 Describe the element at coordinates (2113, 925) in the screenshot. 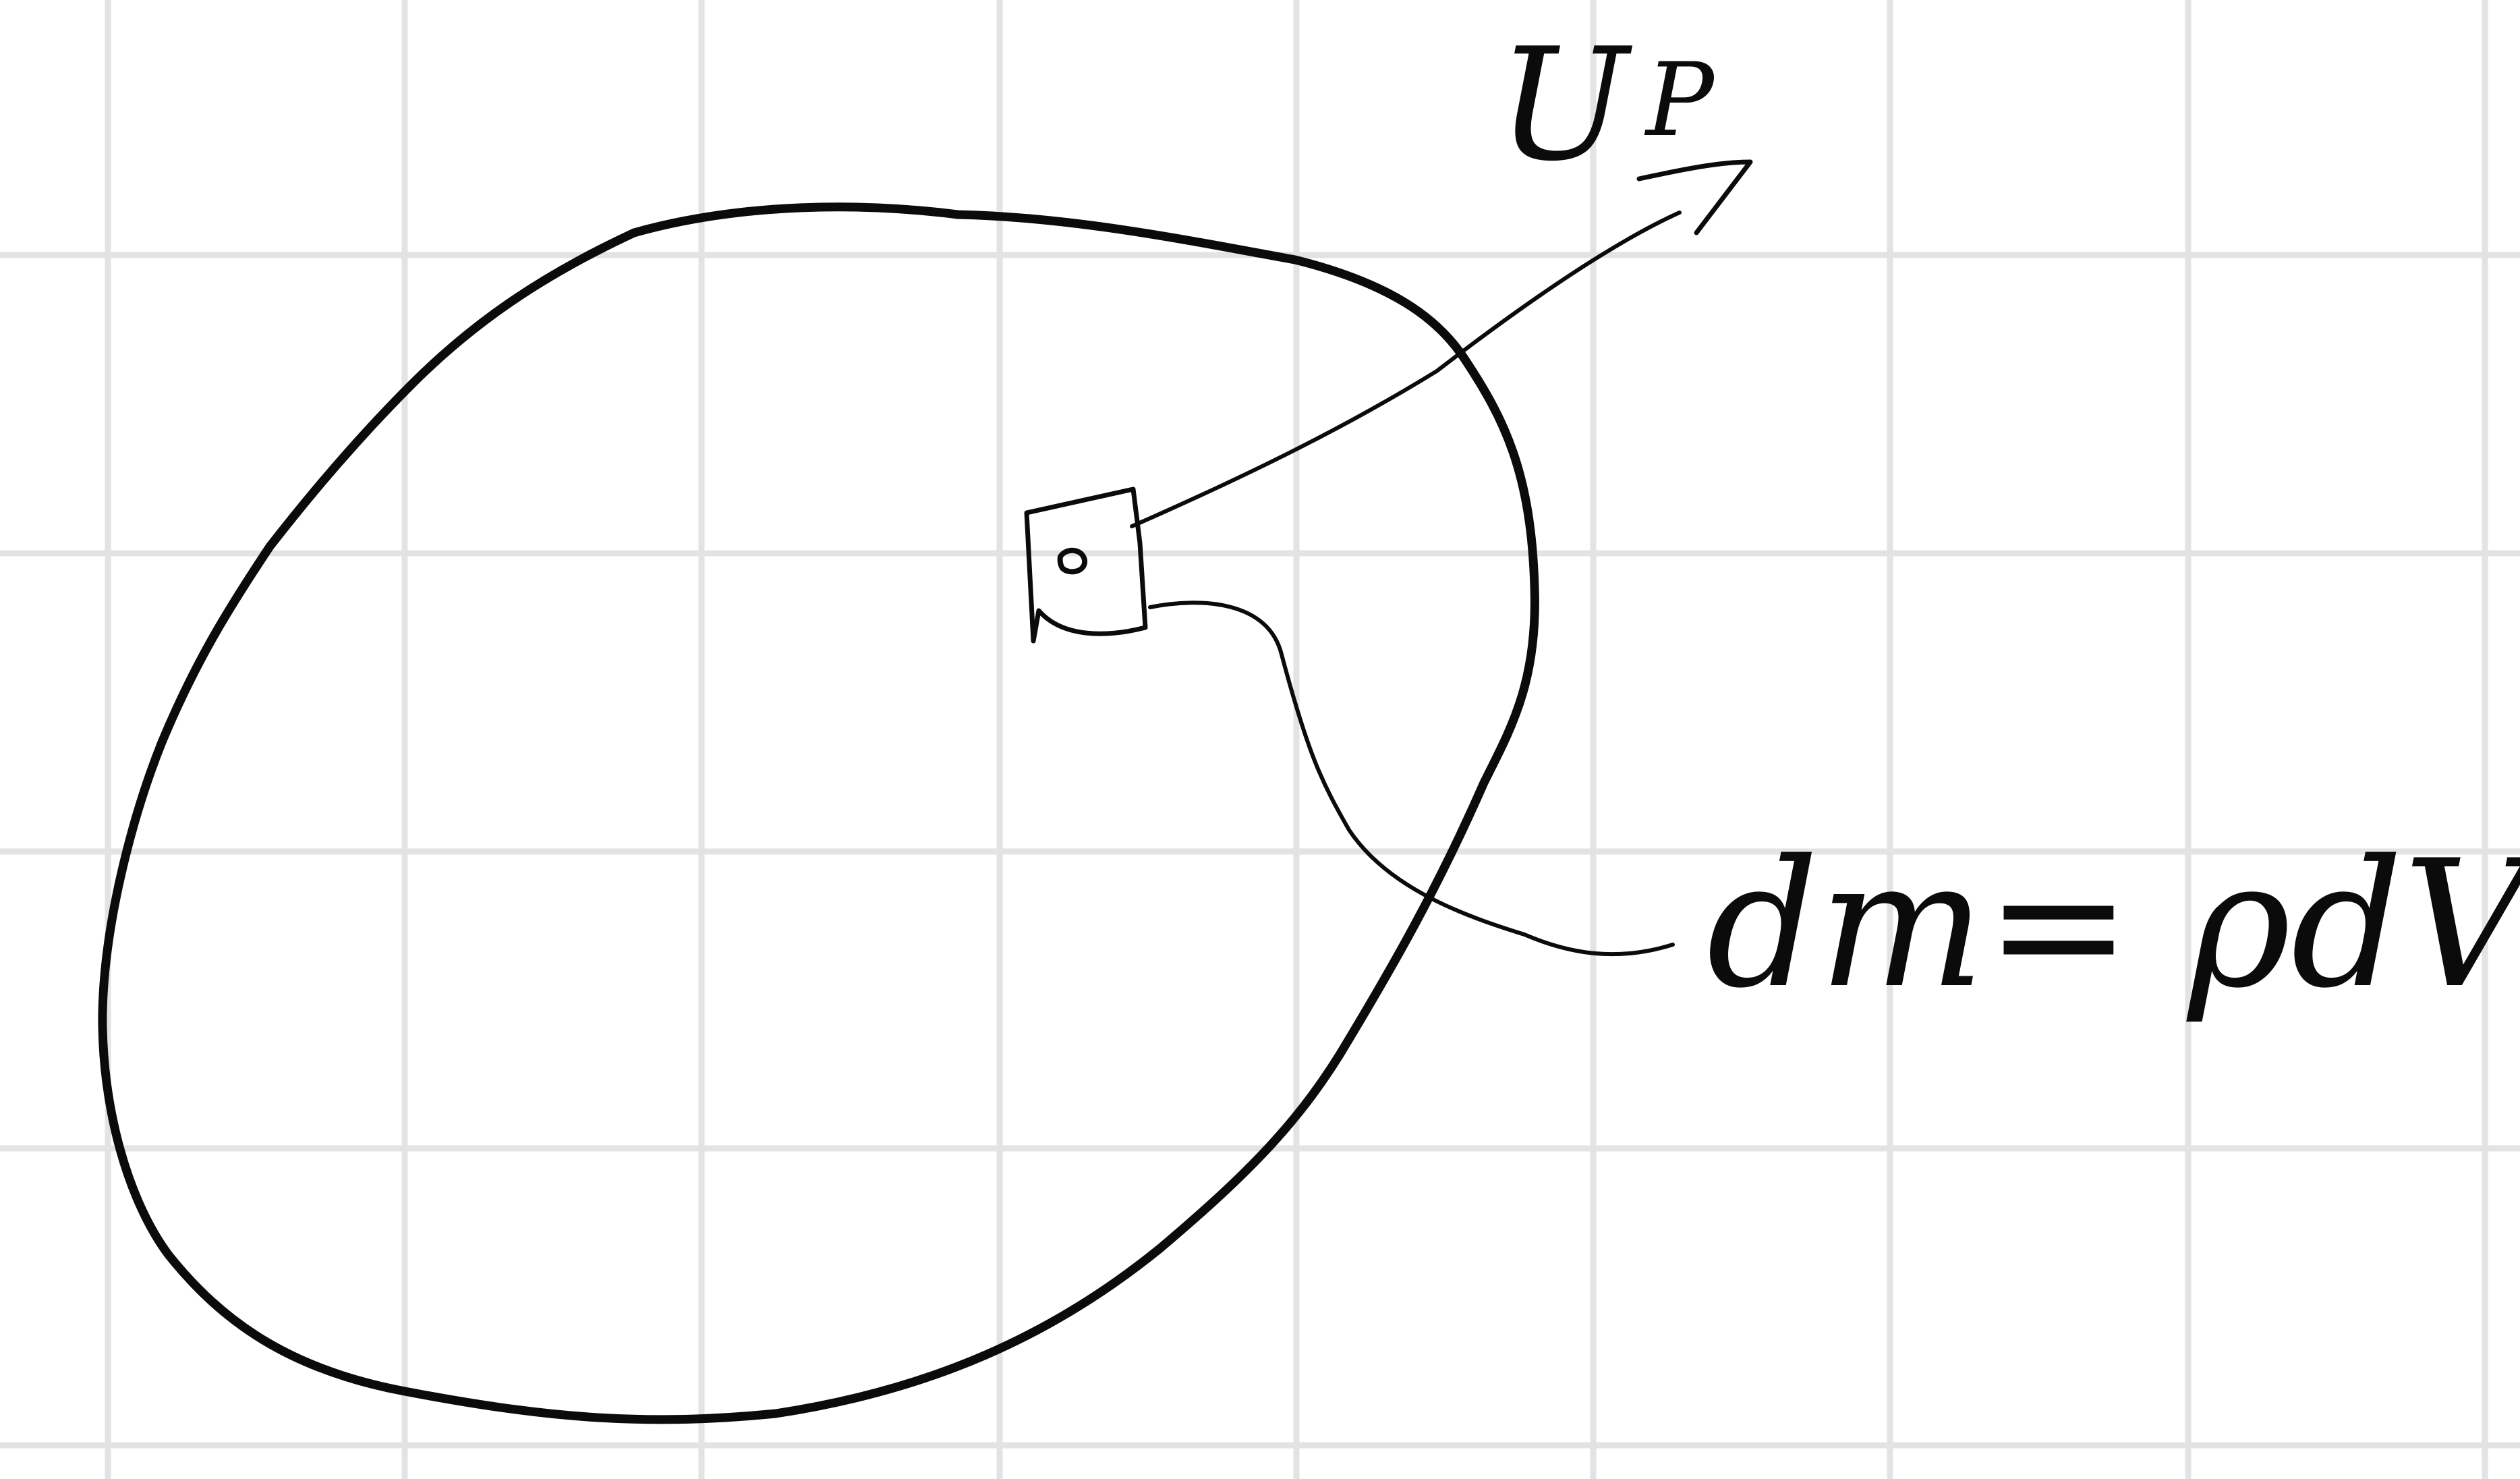

I see `mass-element-label: dm= ρdV` at that location.